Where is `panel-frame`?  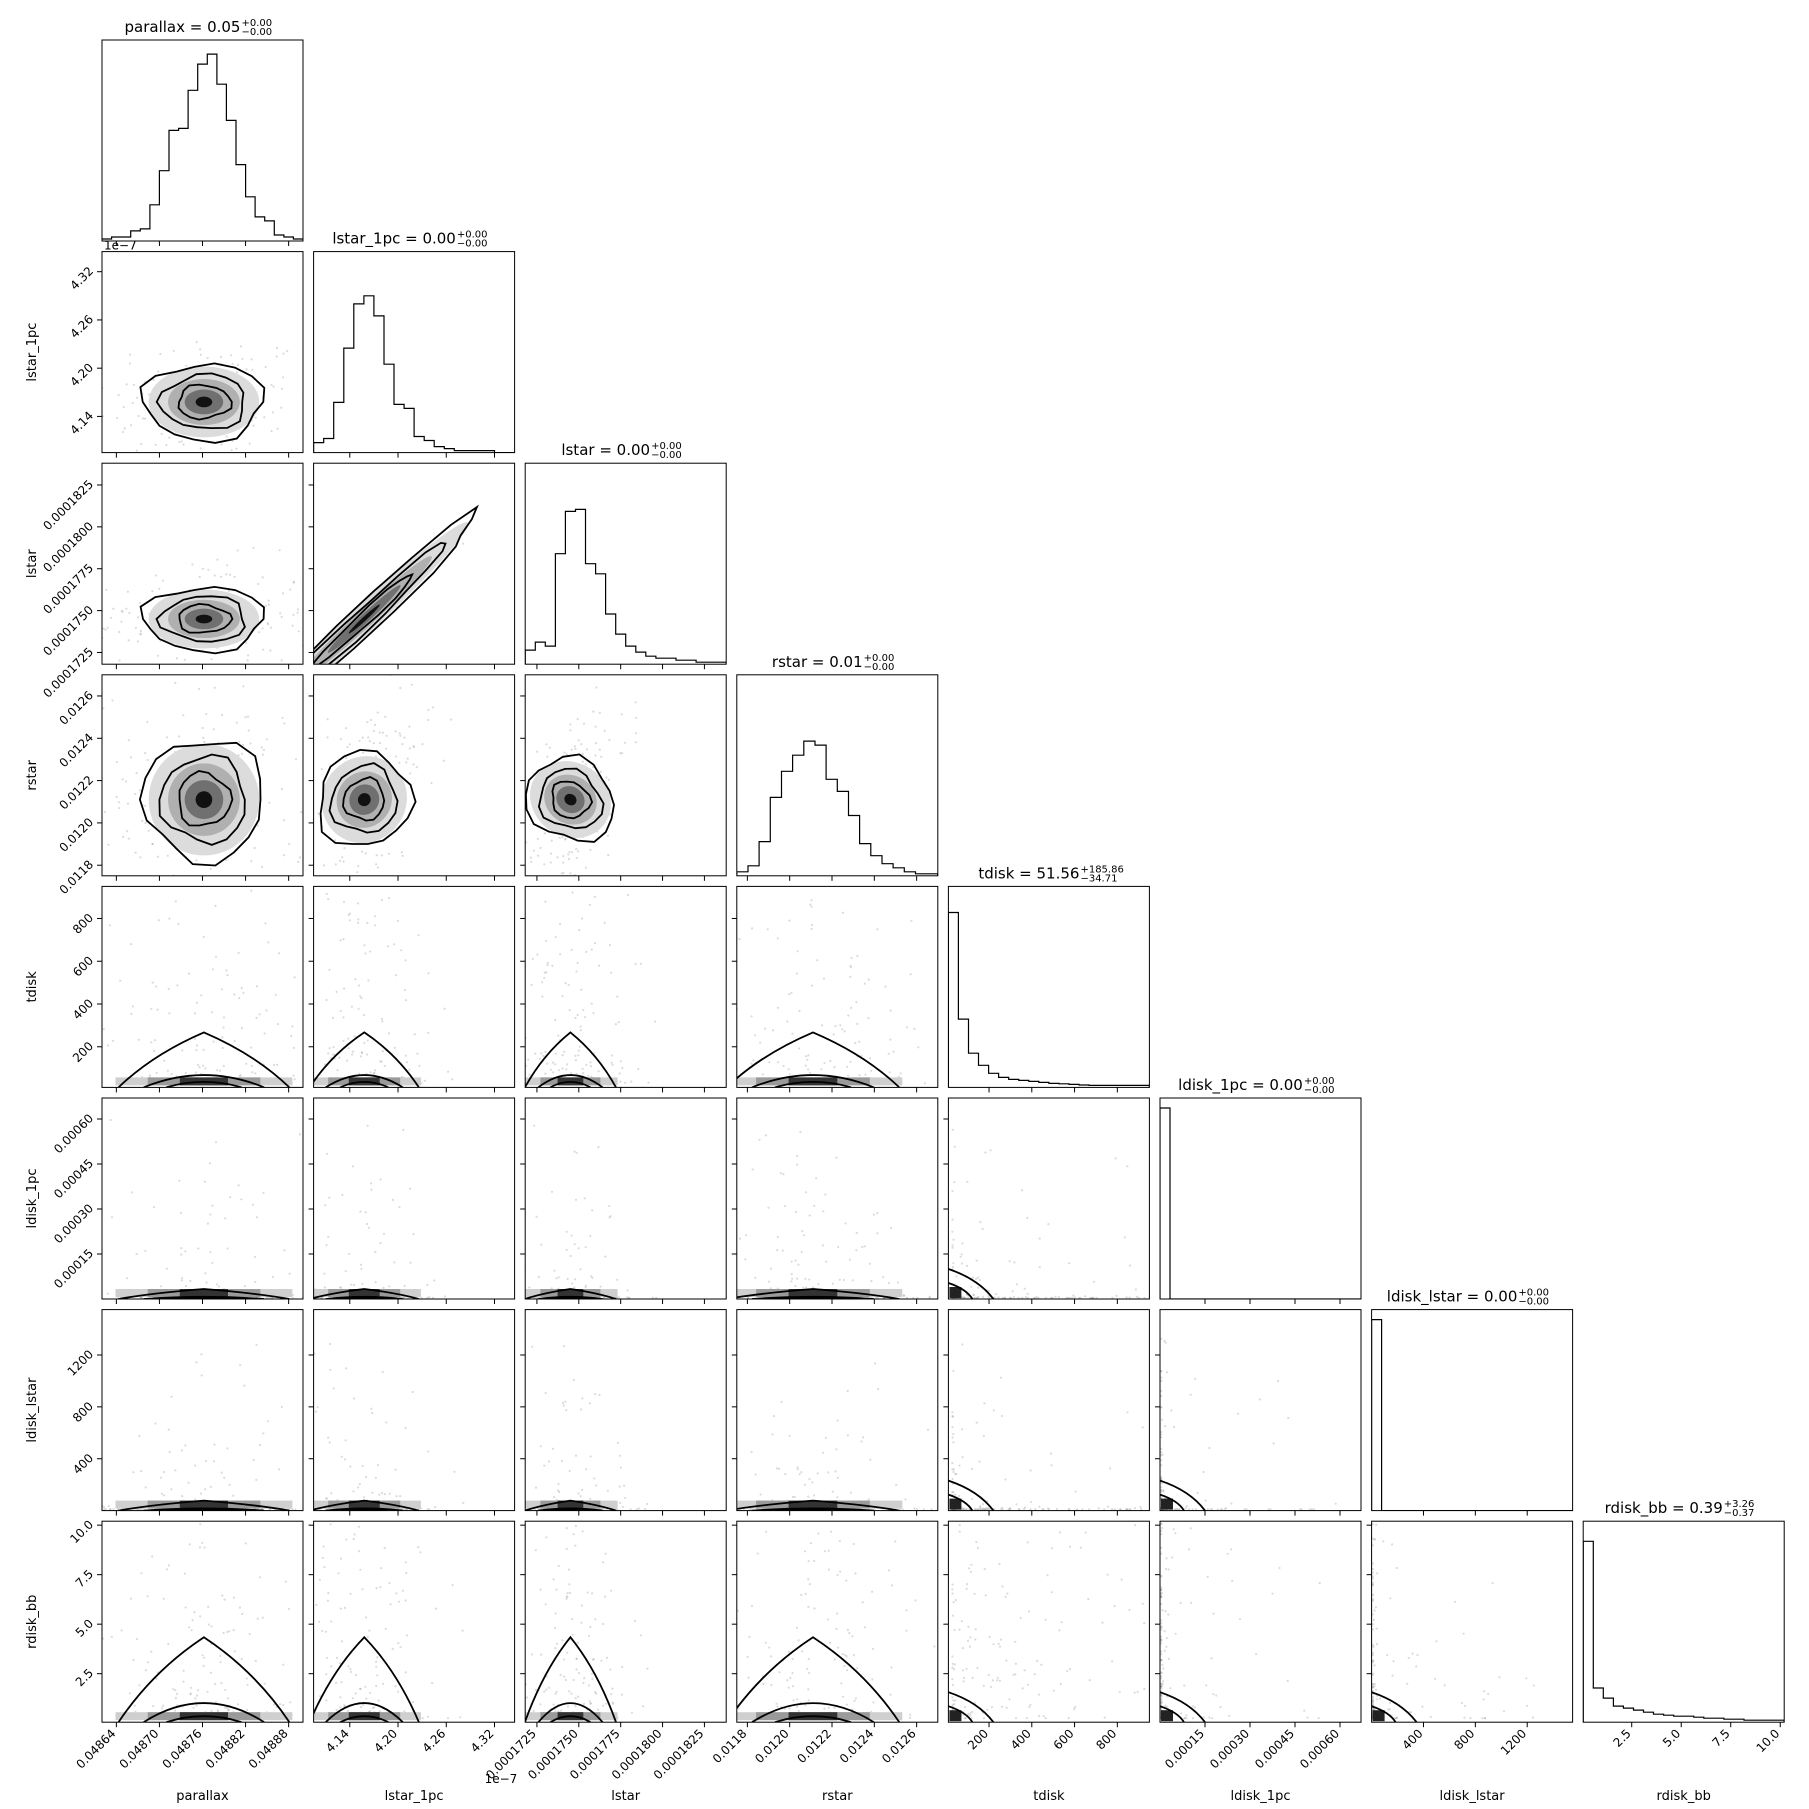 panel-frame is located at coordinates (1048, 1198).